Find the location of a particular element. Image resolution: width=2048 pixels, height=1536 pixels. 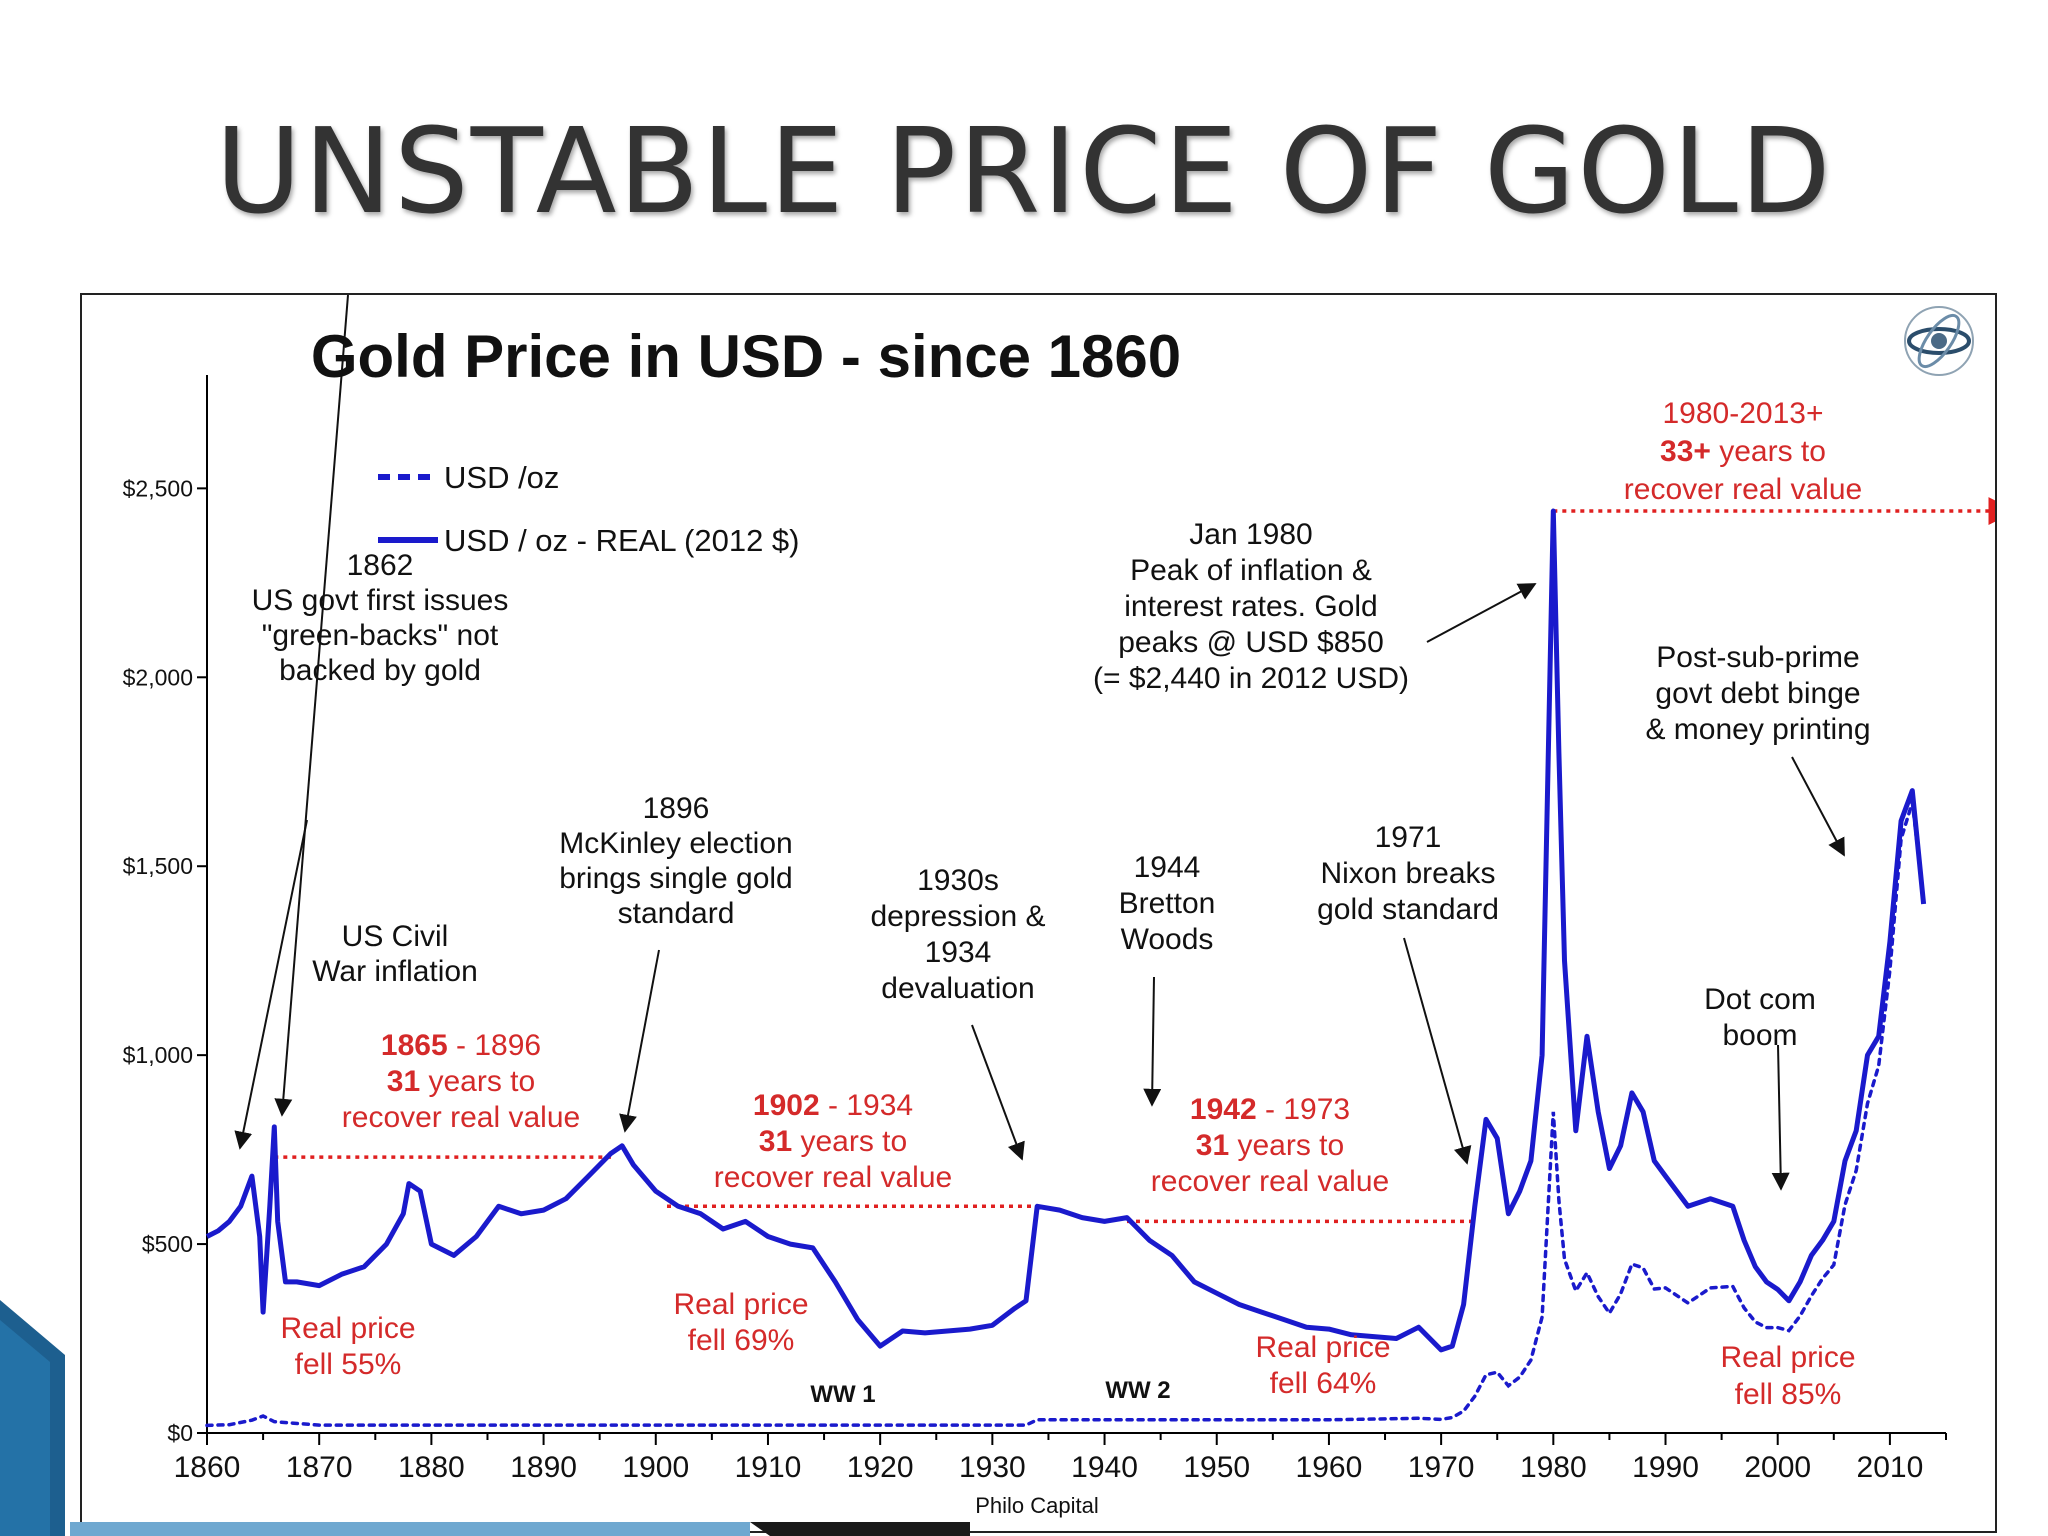

legend-label-real: USD / oz - REAL (2012 $) is located at coordinates (622, 540).